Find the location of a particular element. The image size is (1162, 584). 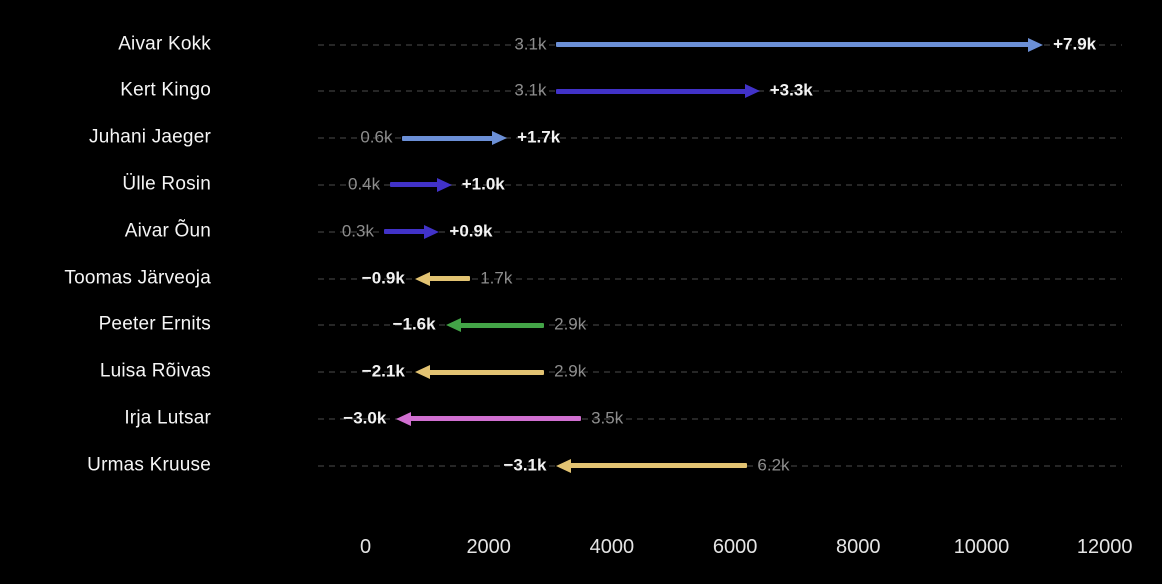

chart-row: Juhani Jaeger 0.6k +1.7k is located at coordinates (581, 138).